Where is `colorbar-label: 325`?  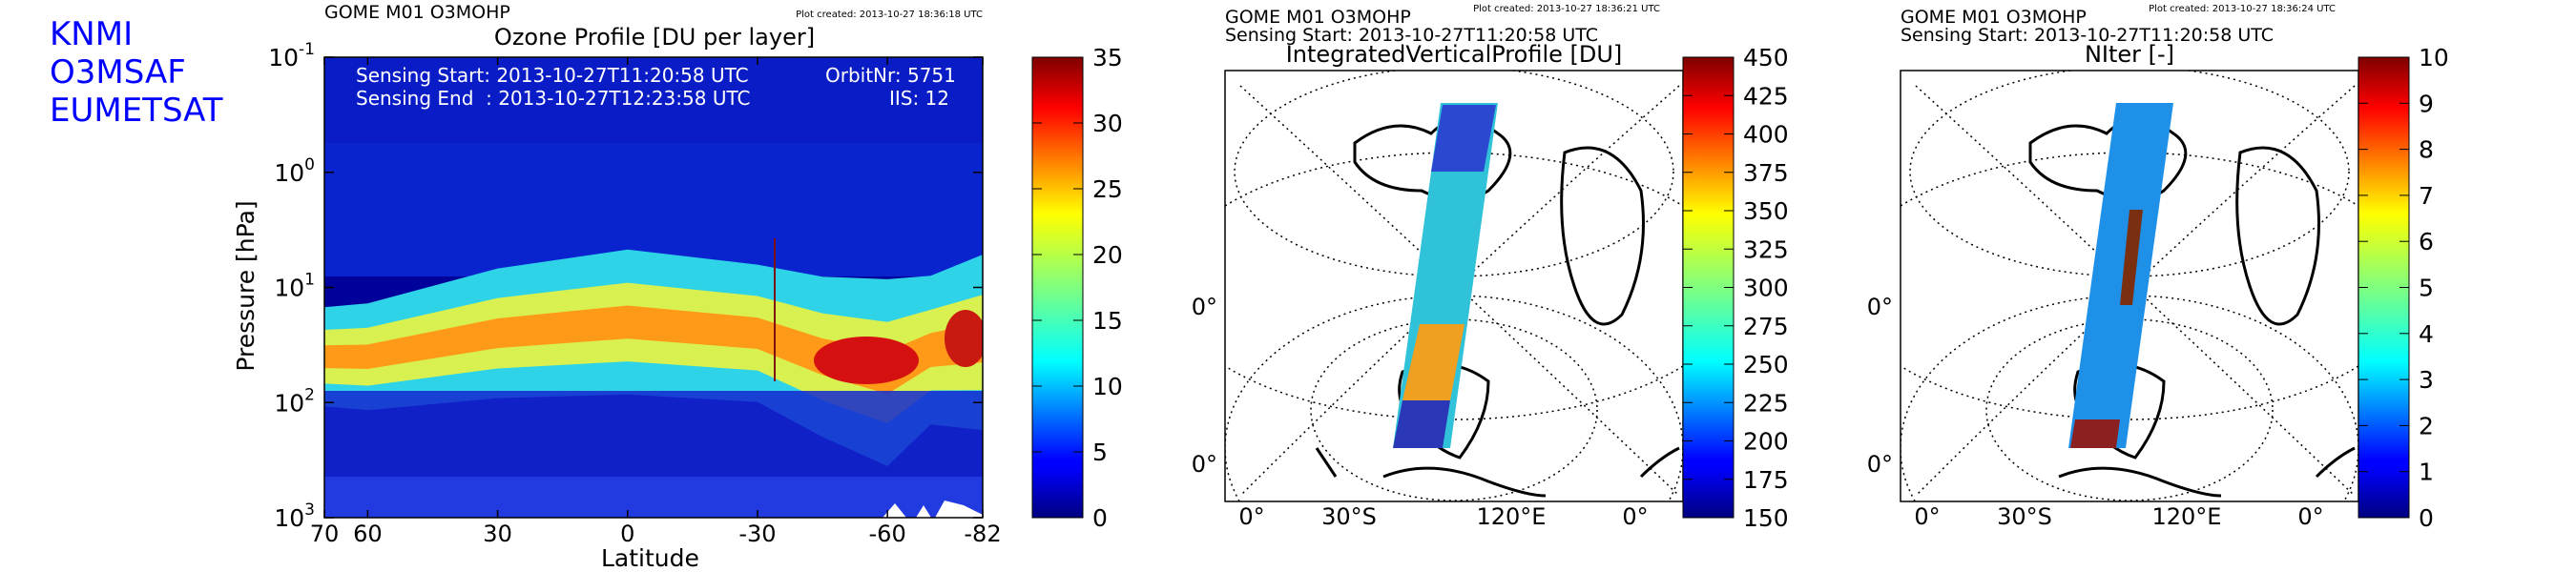
colorbar-label: 325 is located at coordinates (1766, 249).